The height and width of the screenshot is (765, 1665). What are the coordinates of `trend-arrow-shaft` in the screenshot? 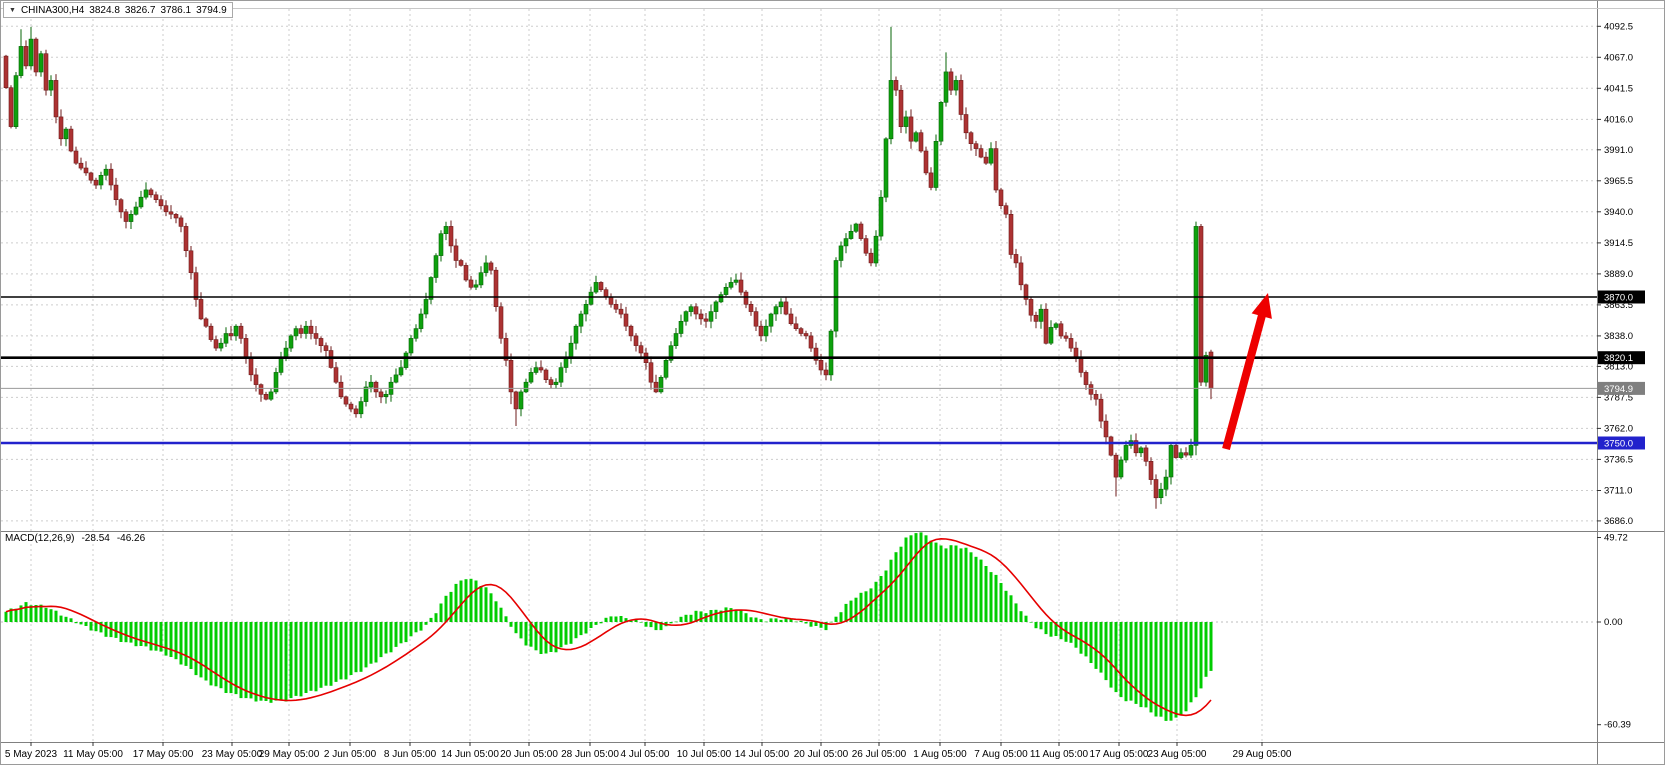 It's located at (1245, 380).